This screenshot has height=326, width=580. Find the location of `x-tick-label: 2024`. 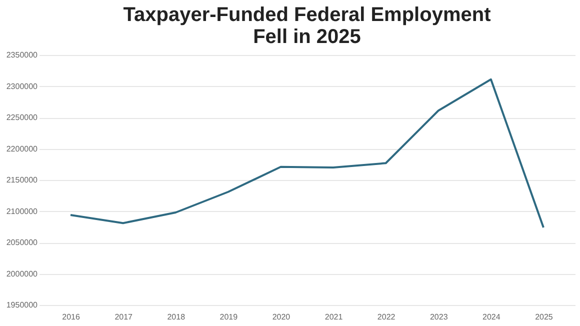

x-tick-label: 2024 is located at coordinates (491, 317).